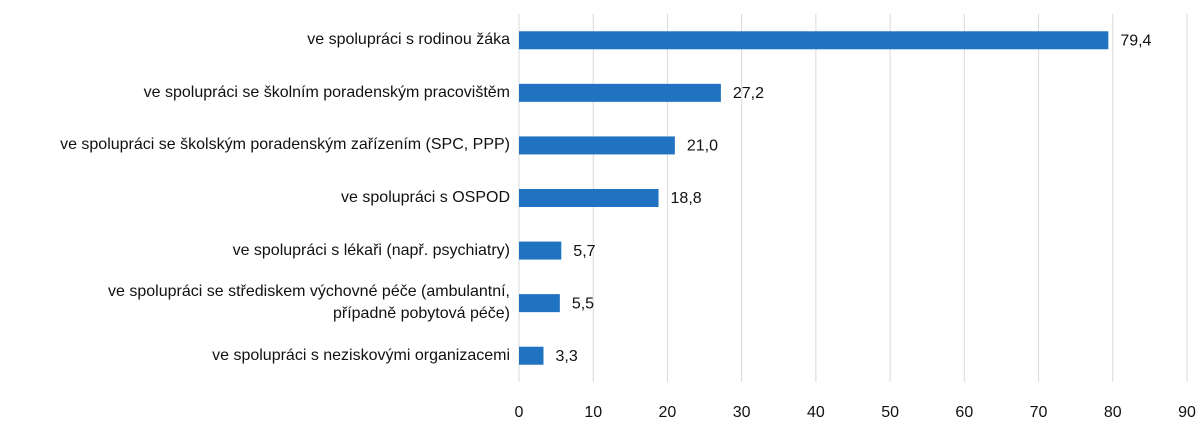 The width and height of the screenshot is (1201, 425). What do you see at coordinates (425, 197) in the screenshot?
I see `category-label: ve spolupráci s OSPOD` at bounding box center [425, 197].